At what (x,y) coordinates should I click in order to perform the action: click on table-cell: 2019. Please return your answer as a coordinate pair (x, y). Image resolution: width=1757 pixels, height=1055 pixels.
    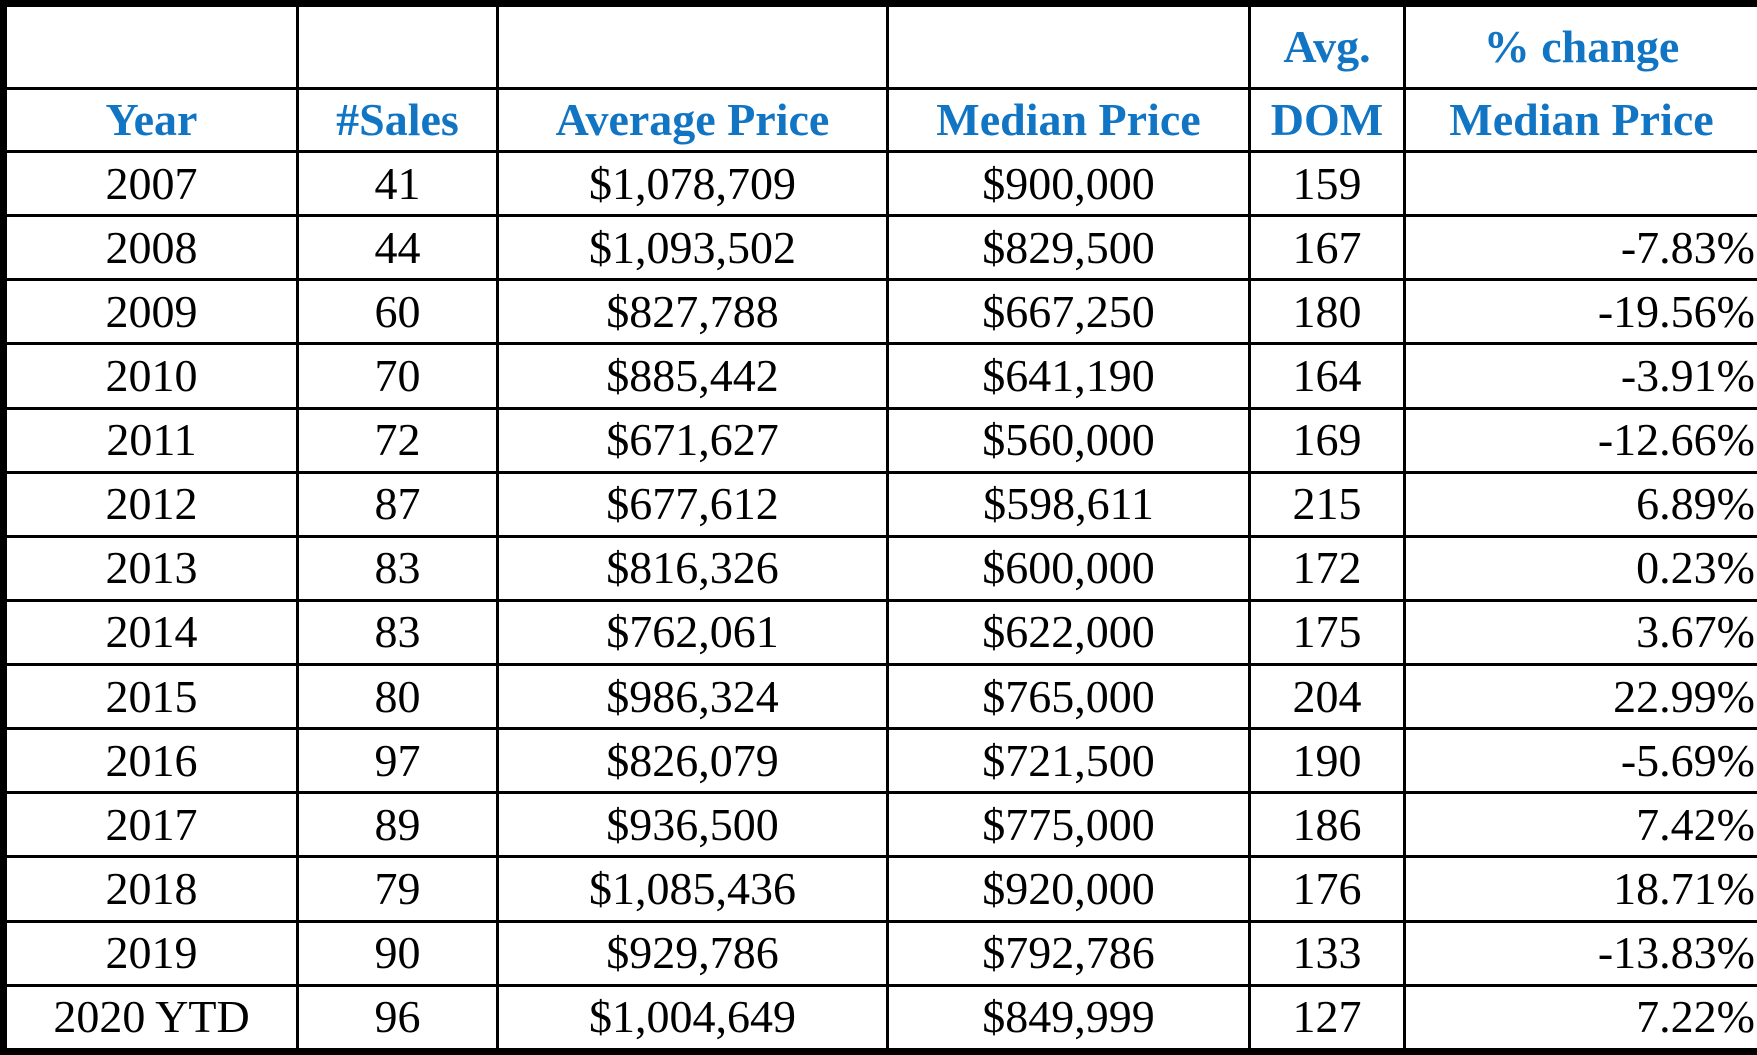
    Looking at the image, I should click on (150, 953).